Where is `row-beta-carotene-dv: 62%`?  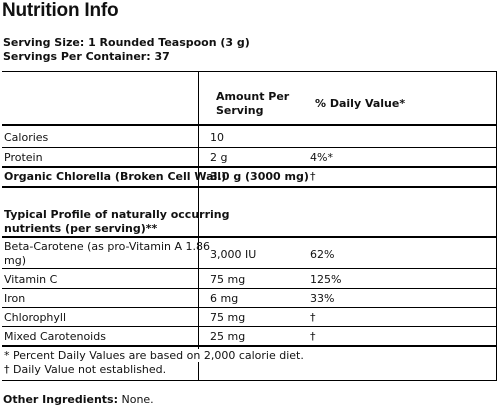
row-beta-carotene-dv: 62% is located at coordinates (322, 254).